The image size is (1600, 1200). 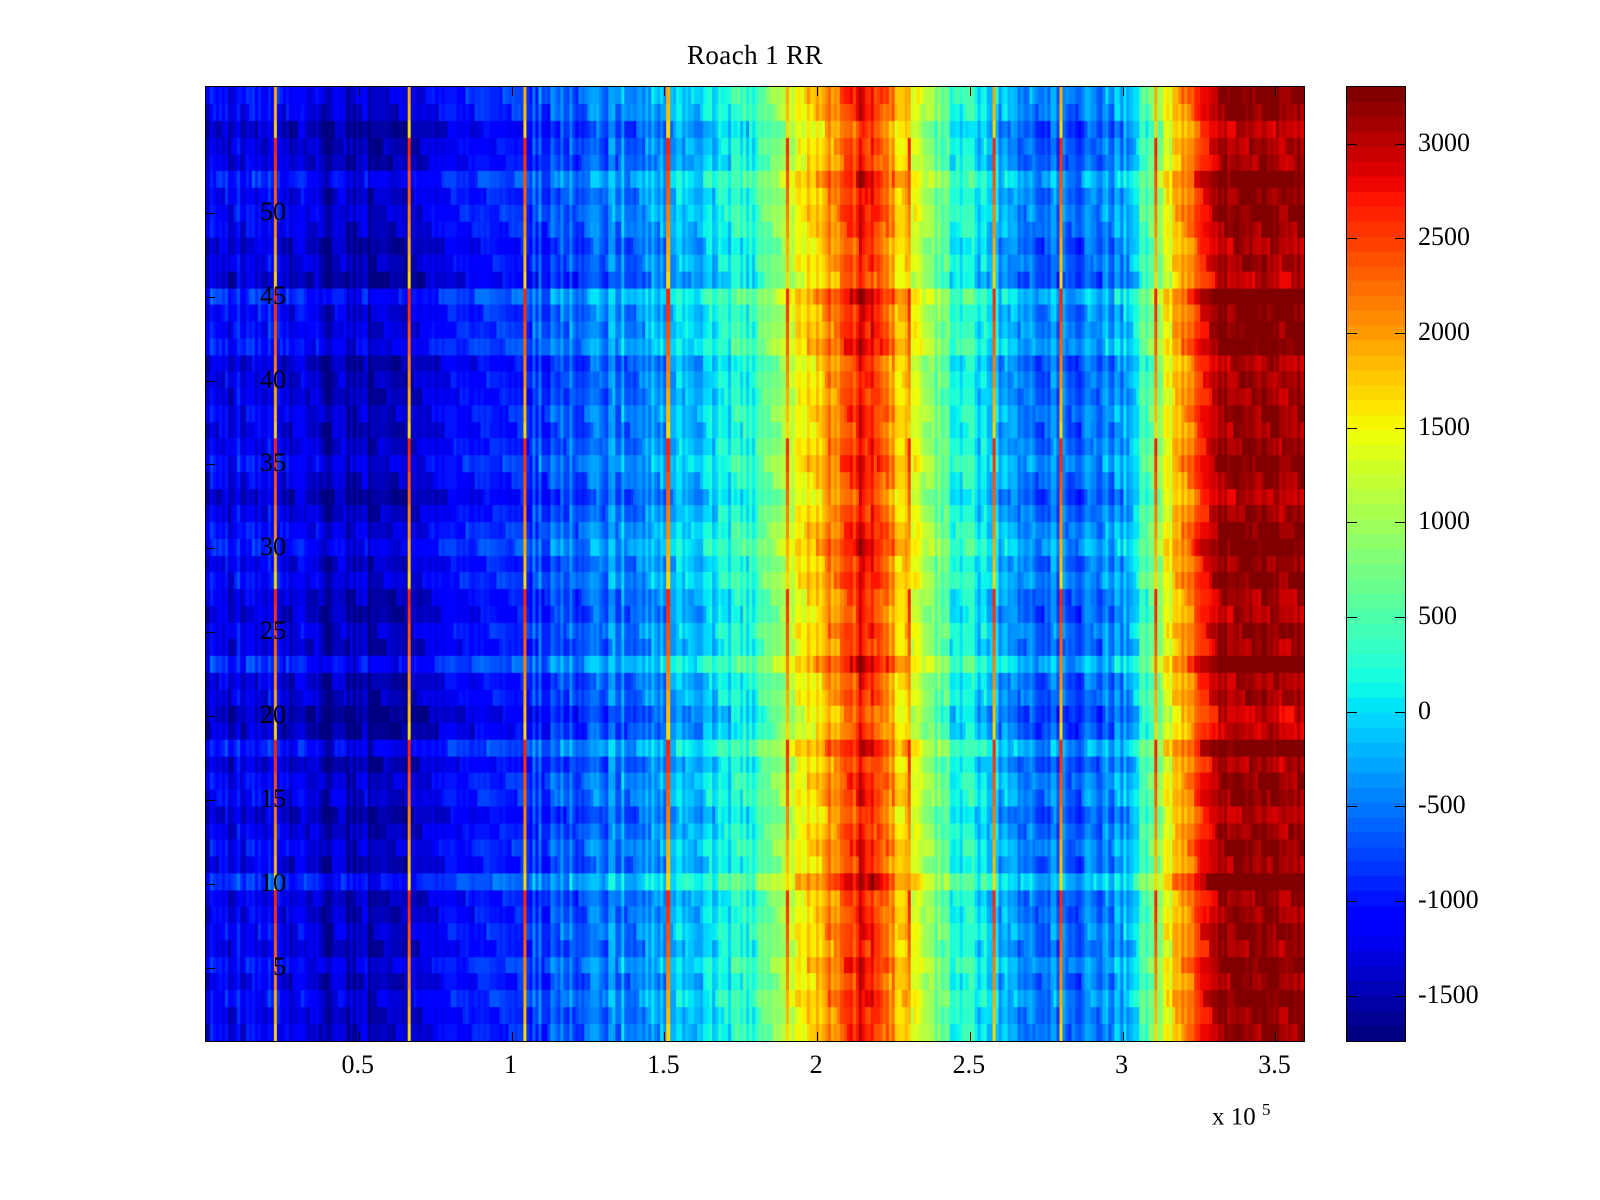 What do you see at coordinates (1444, 332) in the screenshot?
I see `colorbar-tick-label: 2000` at bounding box center [1444, 332].